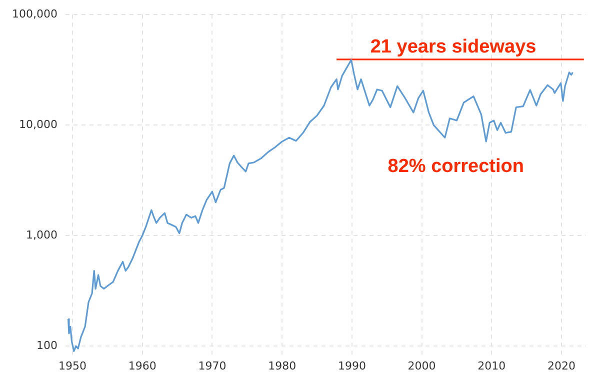 This screenshot has width=600, height=378. I want to click on y-tick-label: 10,000, so click(38, 124).